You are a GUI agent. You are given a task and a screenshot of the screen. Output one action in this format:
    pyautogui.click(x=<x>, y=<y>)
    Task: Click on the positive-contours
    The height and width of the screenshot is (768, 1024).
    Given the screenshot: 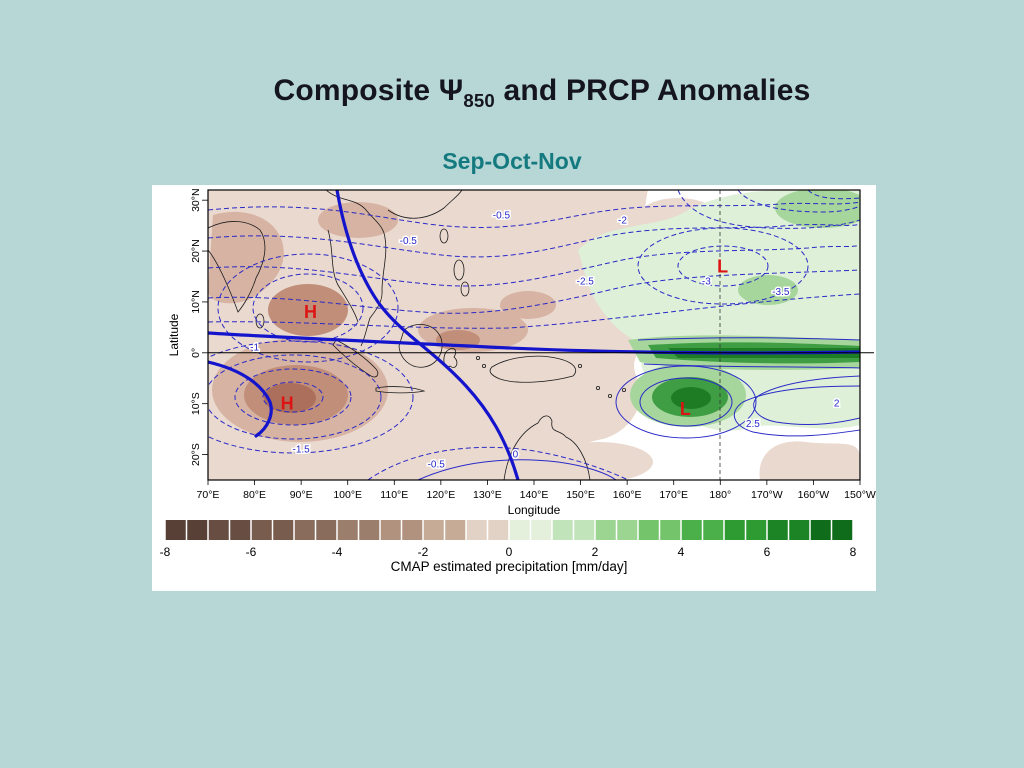 What is the action you would take?
    pyautogui.click(x=638, y=408)
    